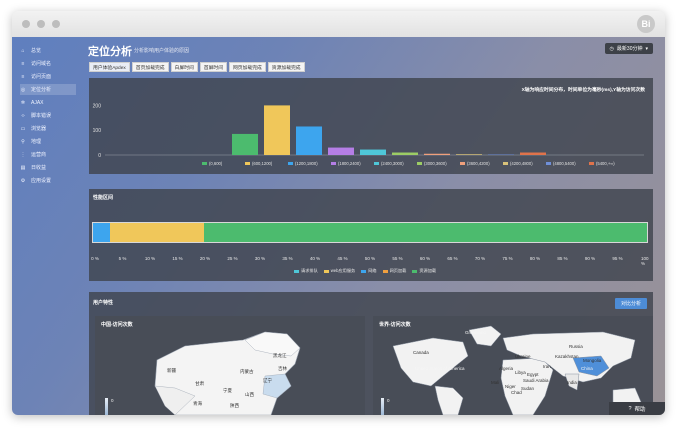 The height and width of the screenshot is (439, 678). What do you see at coordinates (232, 258) in the screenshot?
I see `percent-tick-label: 25 %` at bounding box center [232, 258].